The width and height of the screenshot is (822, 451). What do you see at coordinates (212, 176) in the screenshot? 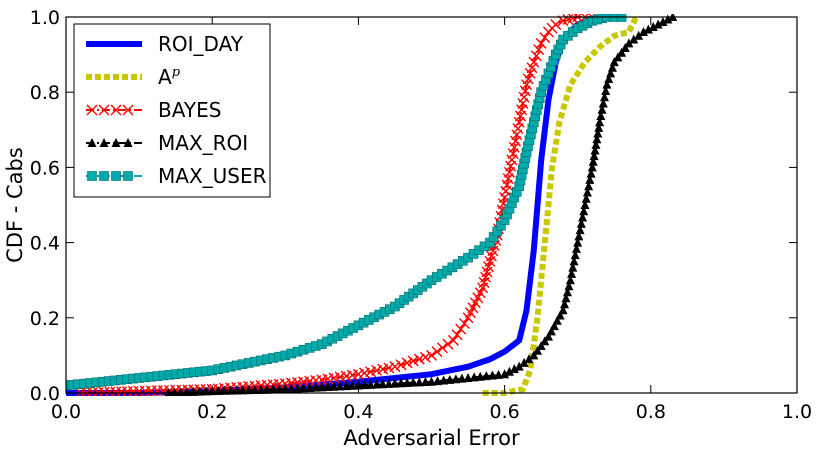
I see `legend-label-4: MAX_USER` at bounding box center [212, 176].